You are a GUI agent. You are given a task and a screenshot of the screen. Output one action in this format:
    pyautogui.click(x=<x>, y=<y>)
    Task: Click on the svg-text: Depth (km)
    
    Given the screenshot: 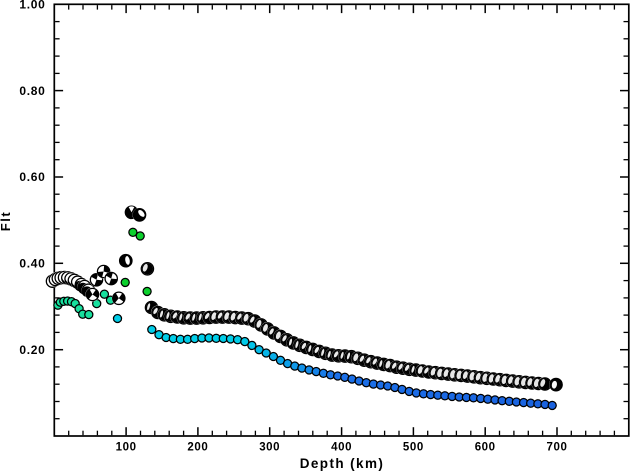 What is the action you would take?
    pyautogui.click(x=342, y=463)
    